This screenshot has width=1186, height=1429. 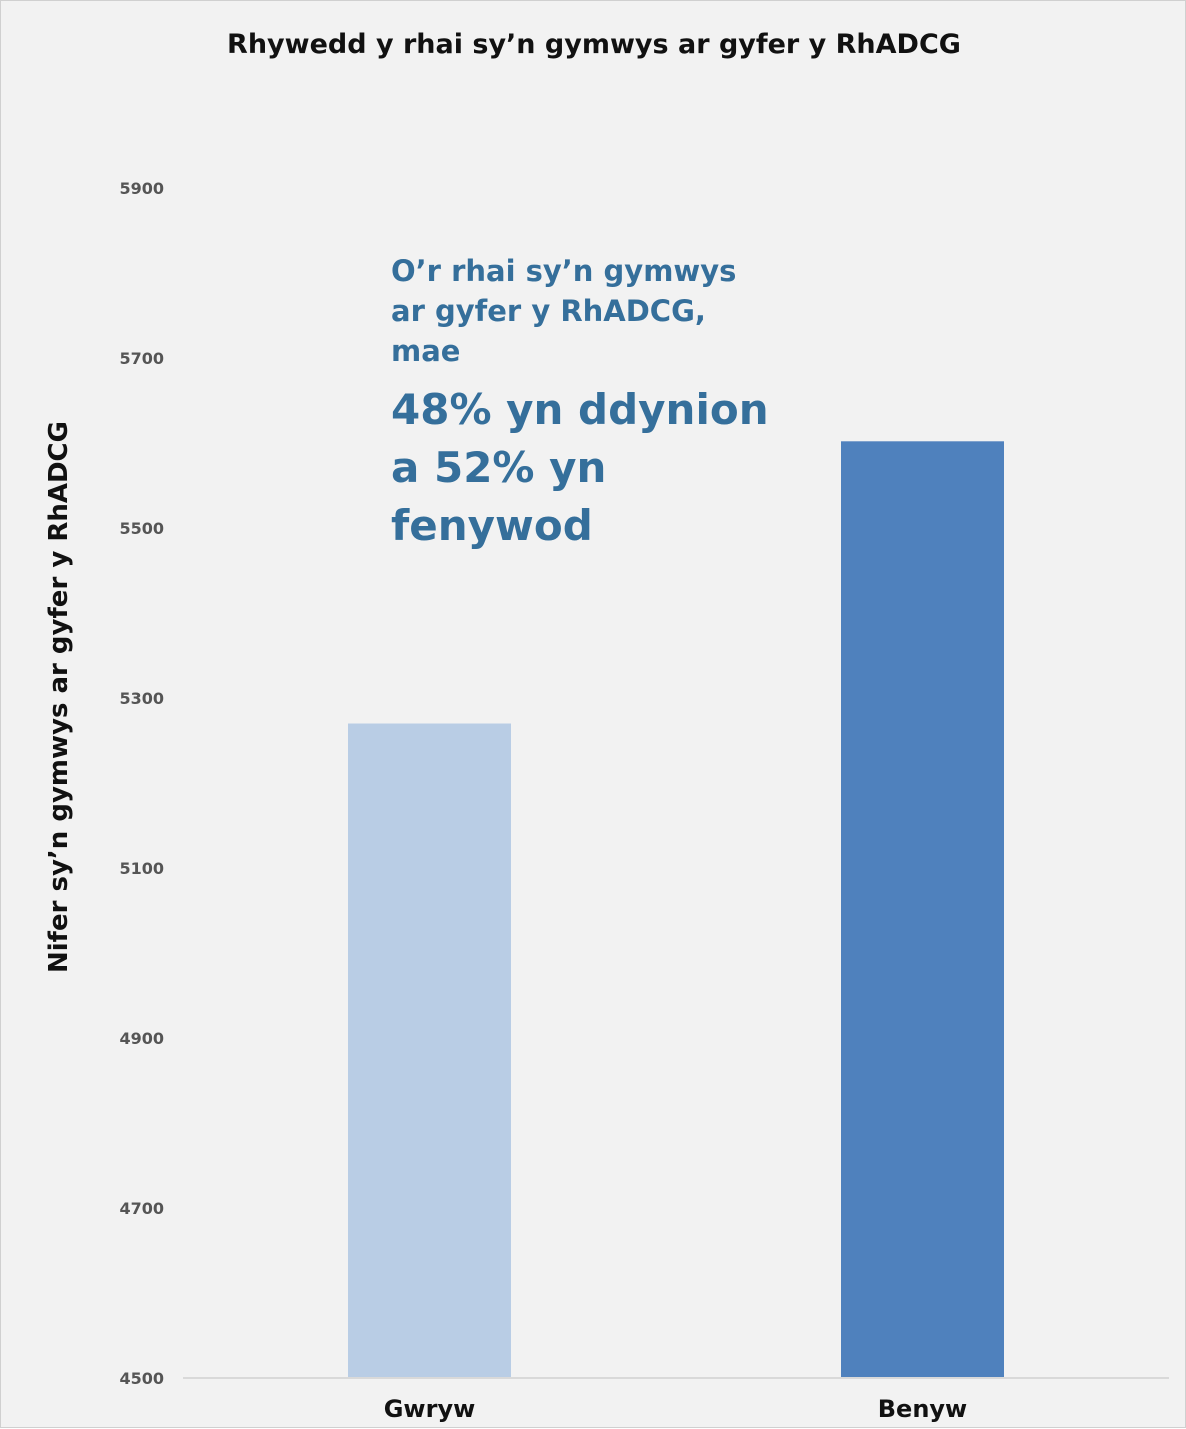 I want to click on y-tick-label: 4700, so click(x=141, y=1208).